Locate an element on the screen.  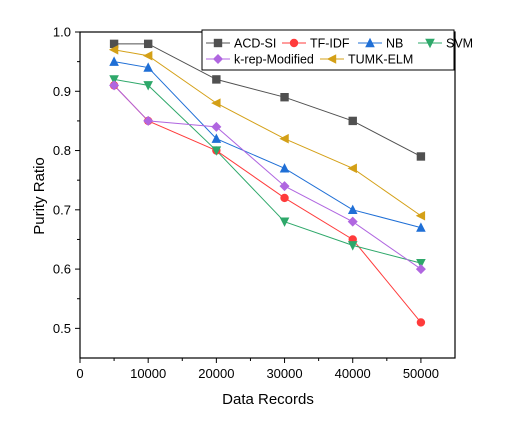
y-tick-label: 0.7 is located at coordinates (62, 209).